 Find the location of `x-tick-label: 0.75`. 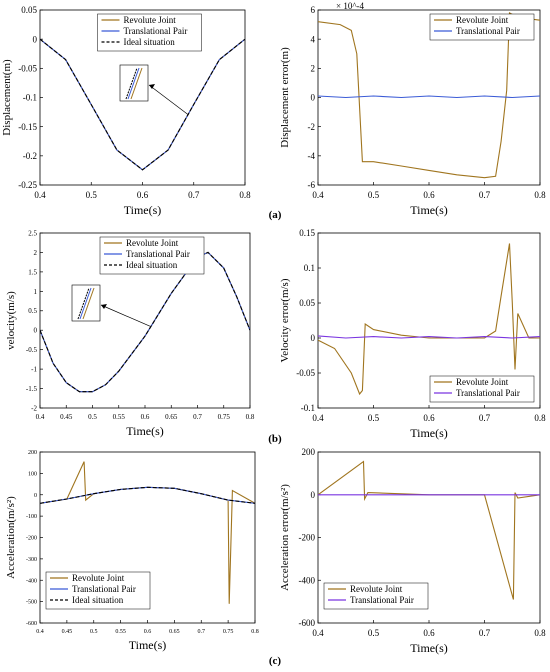

x-tick-label: 0.75 is located at coordinates (224, 417).